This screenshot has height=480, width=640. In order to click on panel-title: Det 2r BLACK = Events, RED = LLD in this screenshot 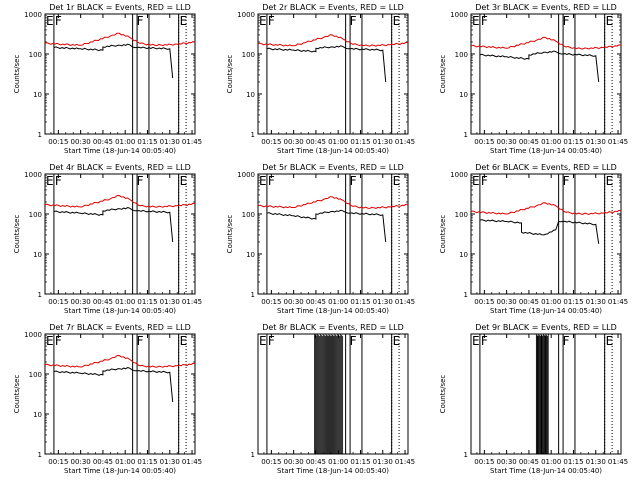, I will do `click(333, 7)`.